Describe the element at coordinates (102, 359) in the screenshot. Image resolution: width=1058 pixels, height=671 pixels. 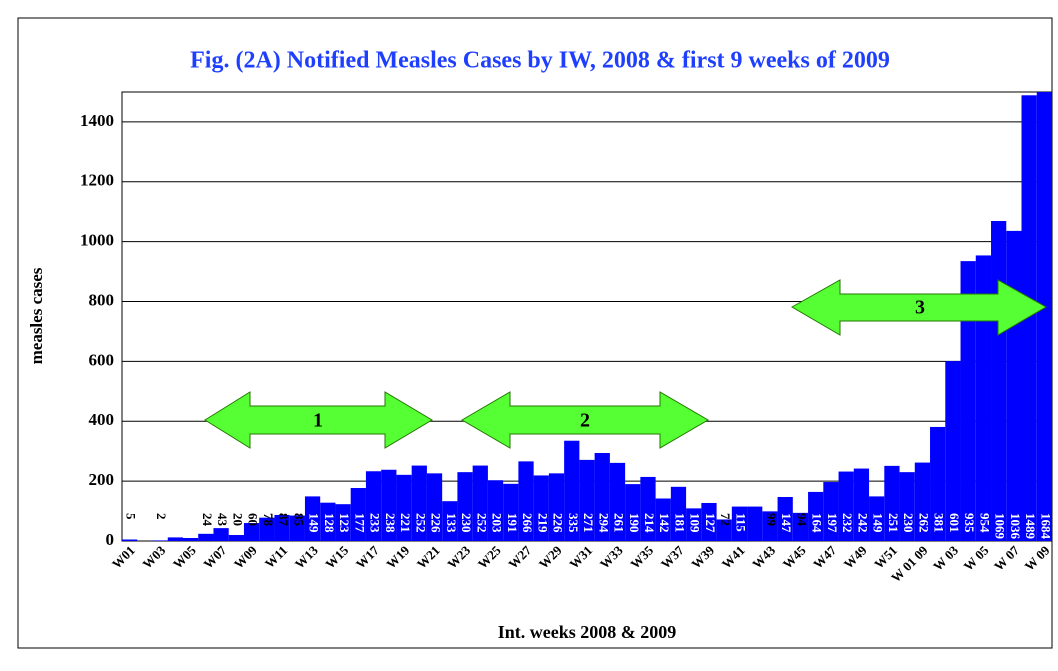
I see `y-tick-label: 600` at that location.